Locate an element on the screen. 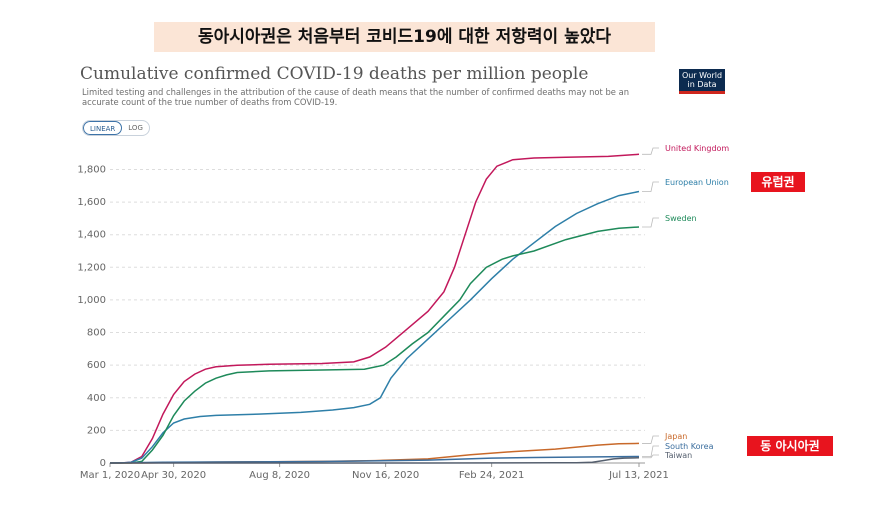 Image resolution: width=870 pixels, height=508 pixels. logo-line-1: Our World is located at coordinates (702, 75).